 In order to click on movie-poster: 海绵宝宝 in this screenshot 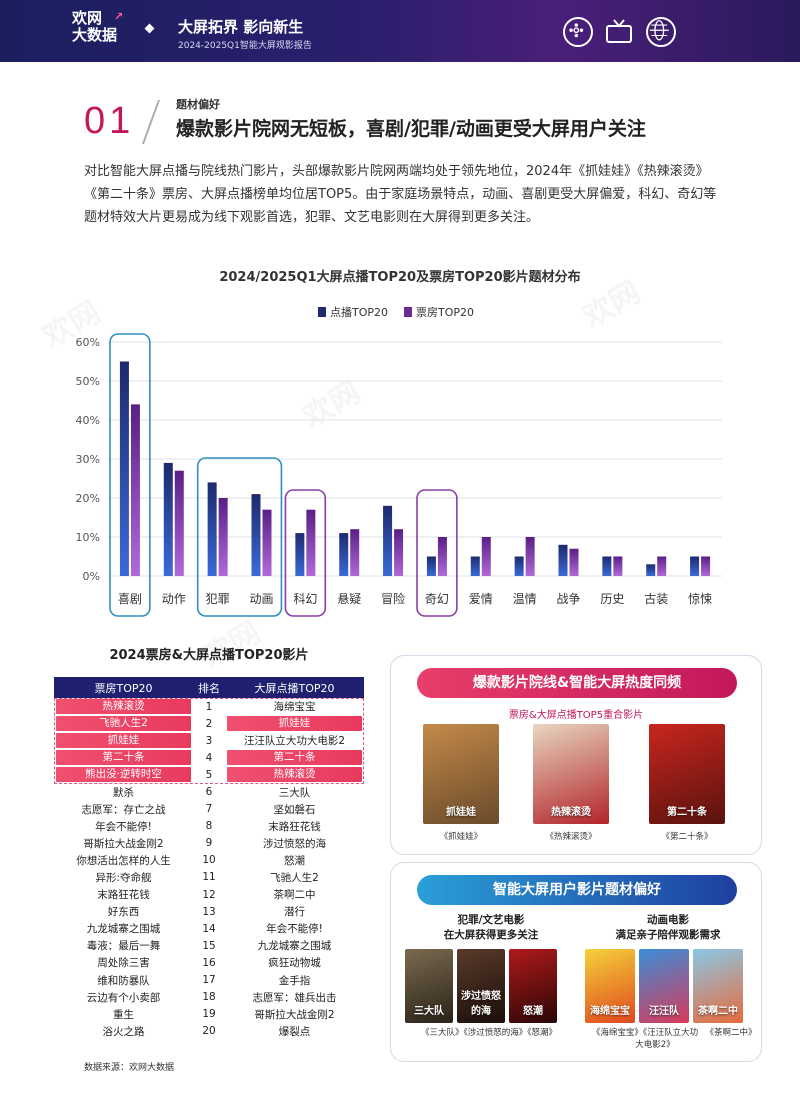, I will do `click(610, 986)`.